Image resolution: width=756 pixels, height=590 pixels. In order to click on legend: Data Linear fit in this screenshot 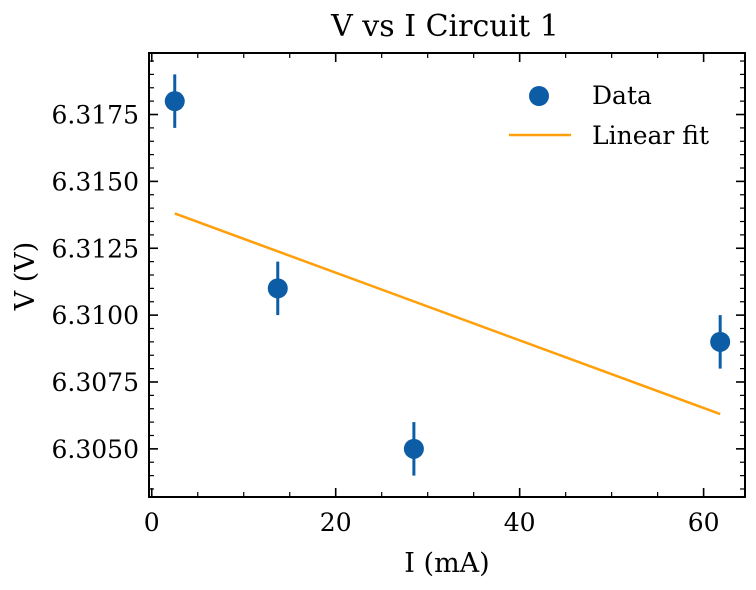, I will do `click(609, 115)`.